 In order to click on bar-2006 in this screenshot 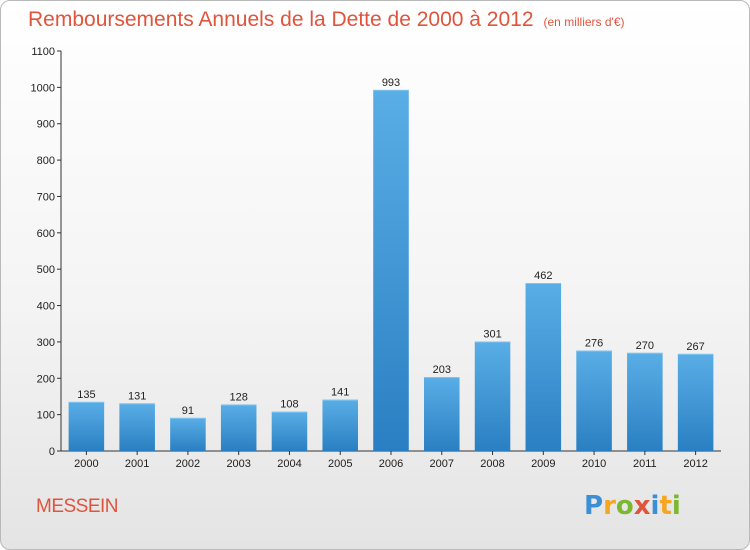, I will do `click(391, 270)`.